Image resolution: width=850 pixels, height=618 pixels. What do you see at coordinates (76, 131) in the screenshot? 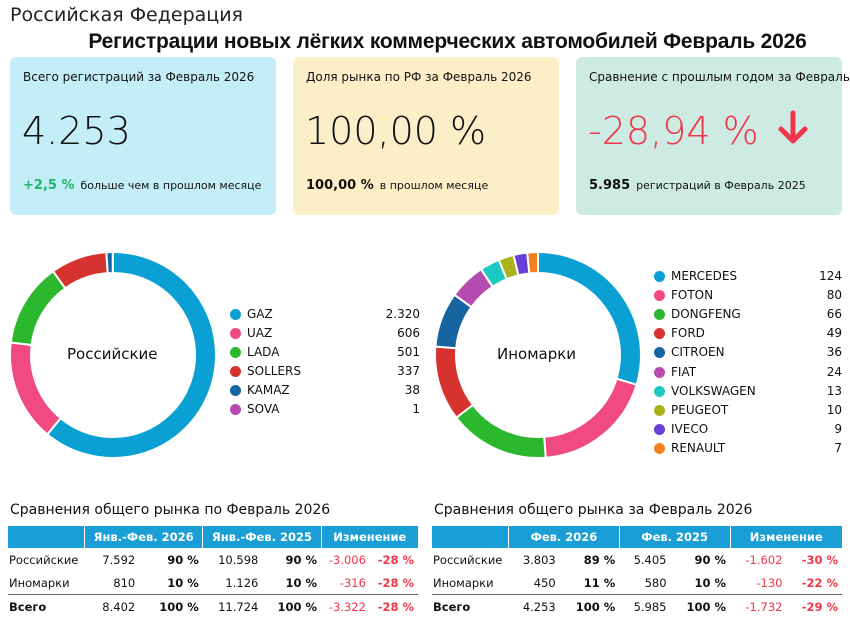
I see `total-registrations-value: 4.253` at bounding box center [76, 131].